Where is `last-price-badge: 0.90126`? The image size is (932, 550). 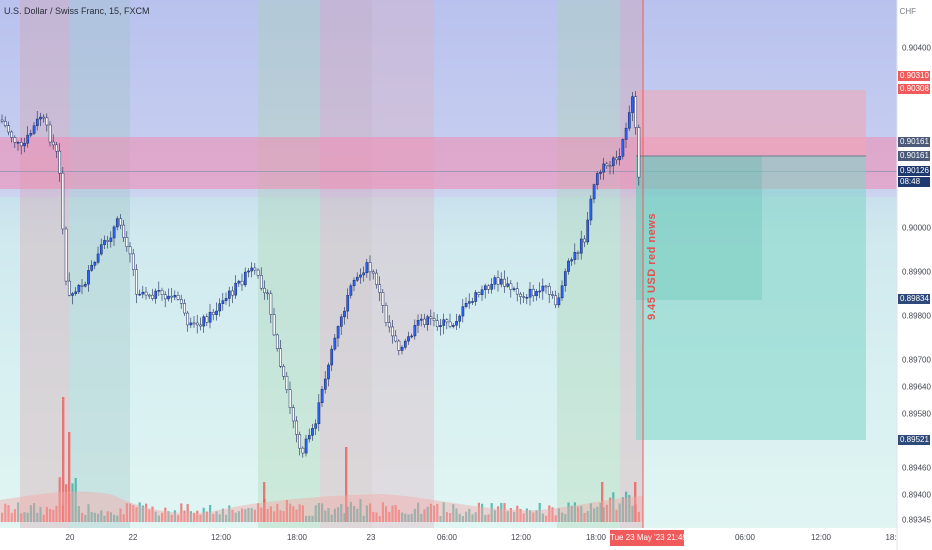 last-price-badge: 0.90126 is located at coordinates (914, 171).